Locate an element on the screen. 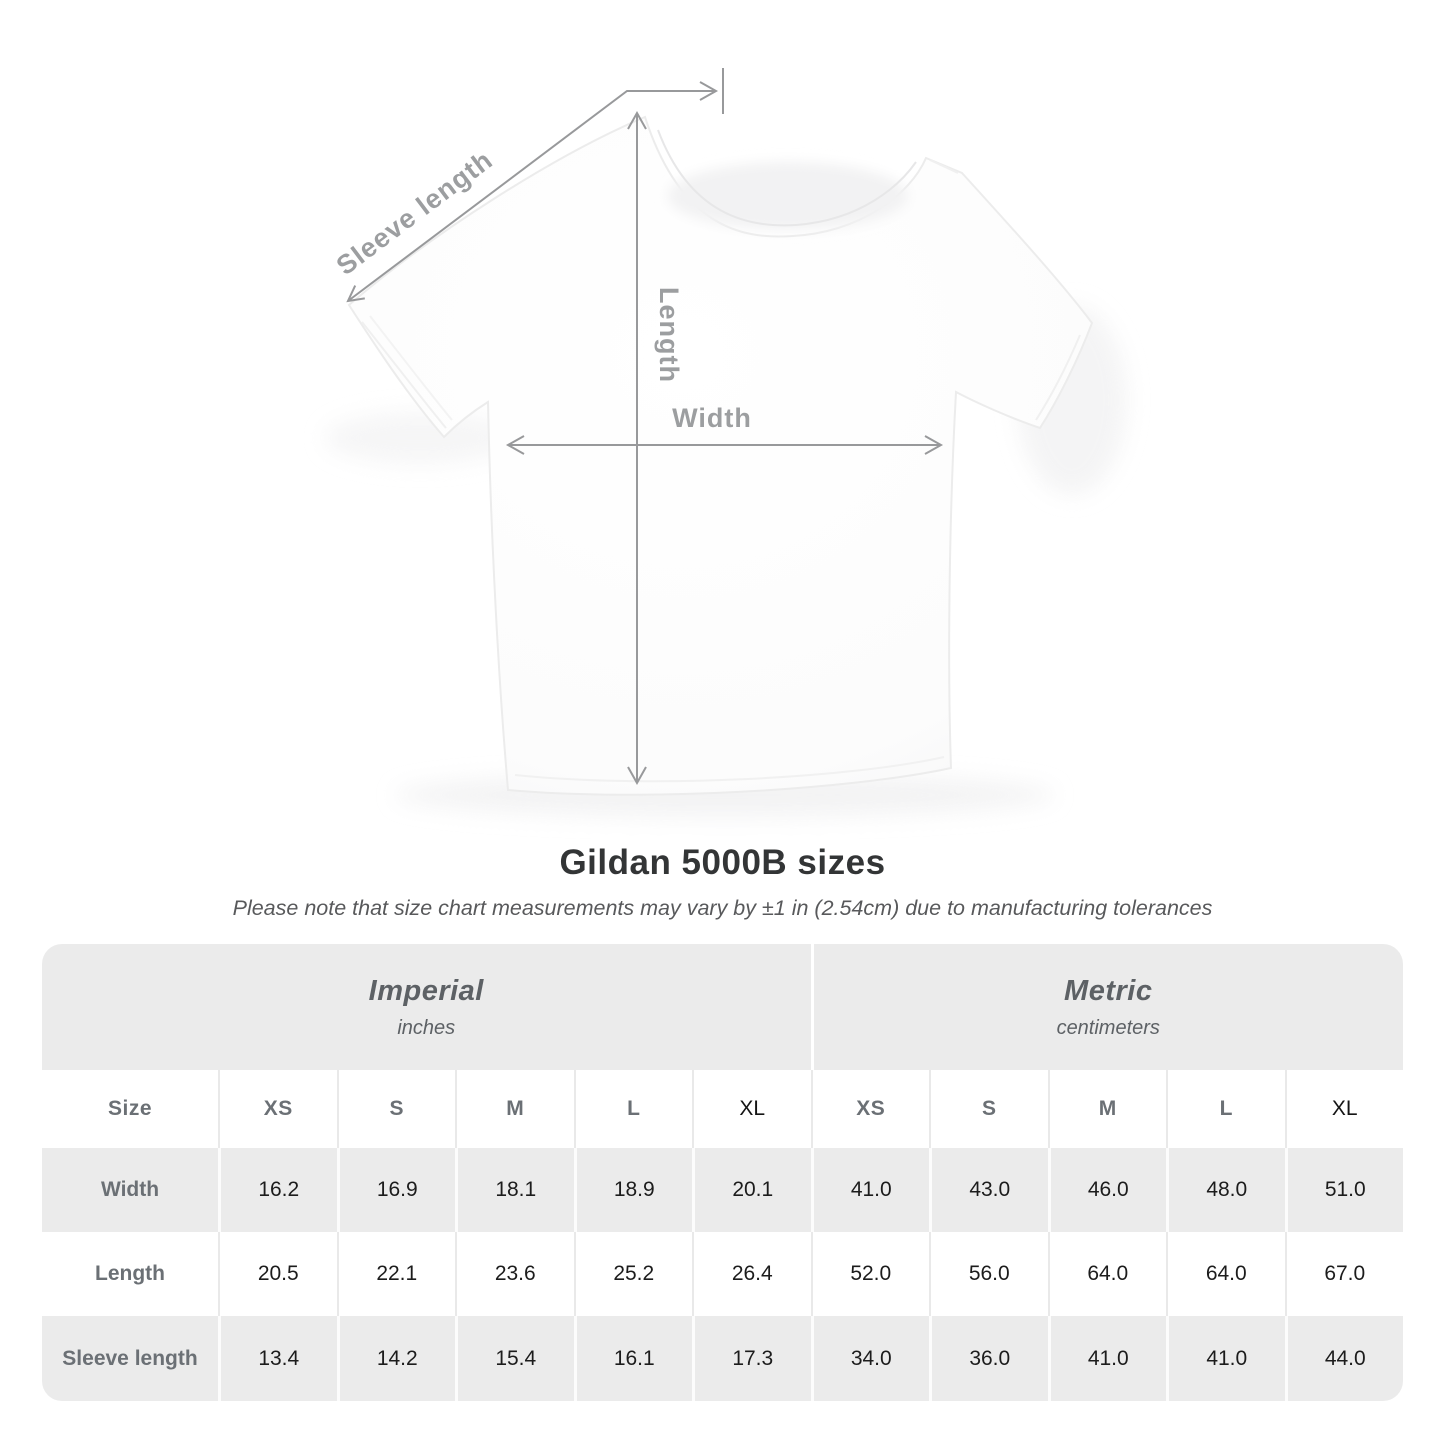 The width and height of the screenshot is (1445, 1445). page-title: Gildan 5000B sizes is located at coordinates (722, 862).